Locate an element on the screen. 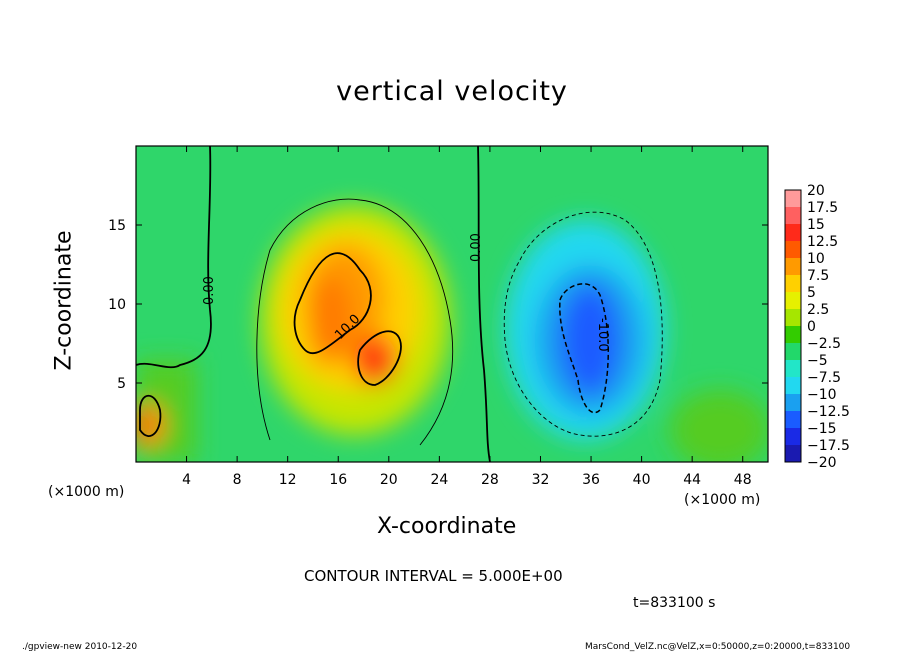  x-tick-label: 36 is located at coordinates (591, 480).